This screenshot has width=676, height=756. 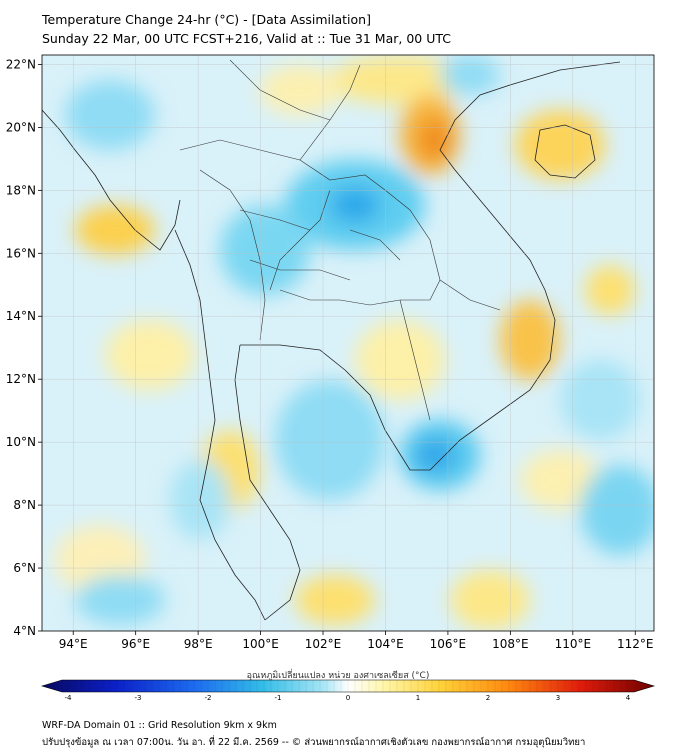 I want to click on lon-tick-label: 108°E, so click(x=510, y=644).